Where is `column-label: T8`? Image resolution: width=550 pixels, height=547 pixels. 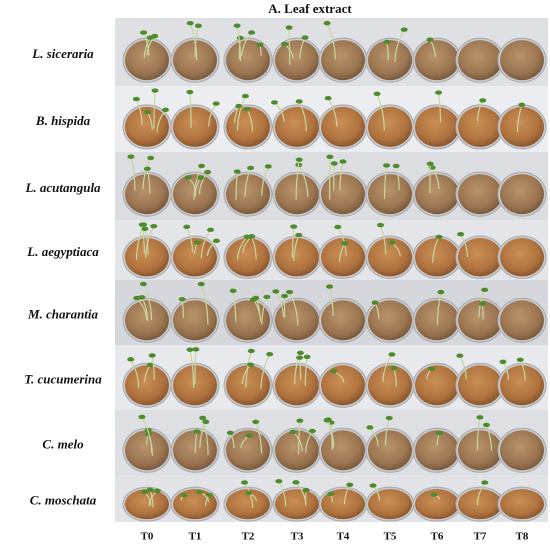 column-label: T8 is located at coordinates (522, 537).